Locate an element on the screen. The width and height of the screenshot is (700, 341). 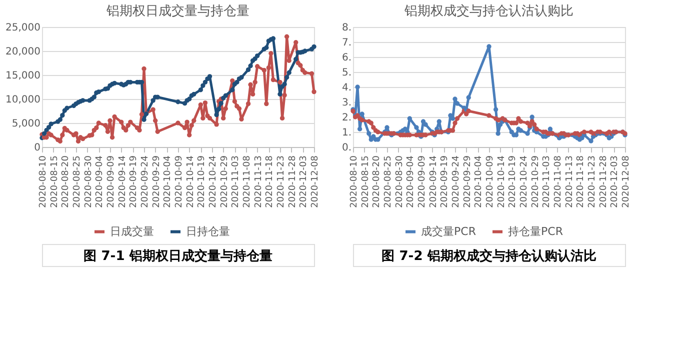
y-tick-label: 5,000 is located at coordinates (26, 124).